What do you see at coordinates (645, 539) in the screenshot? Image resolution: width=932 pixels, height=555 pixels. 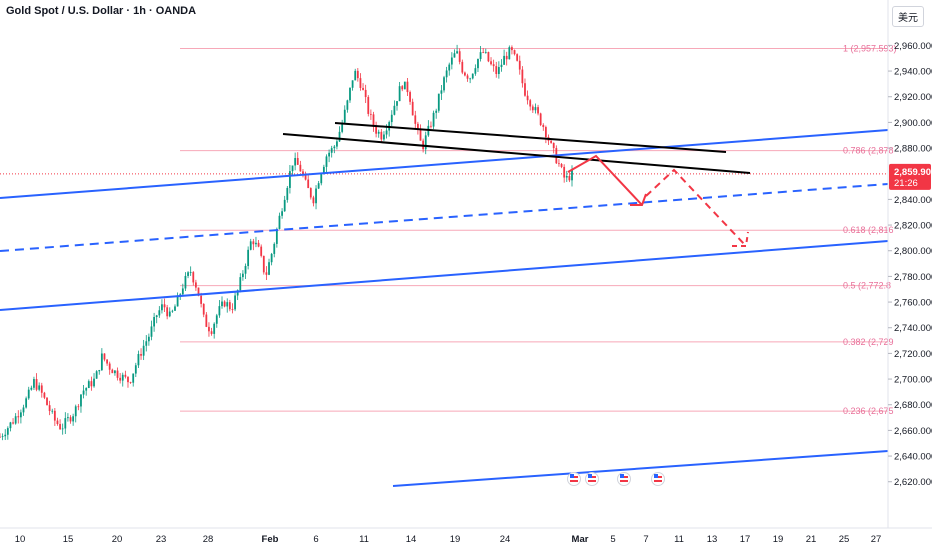 I see `x-tick-label: 7` at bounding box center [645, 539].